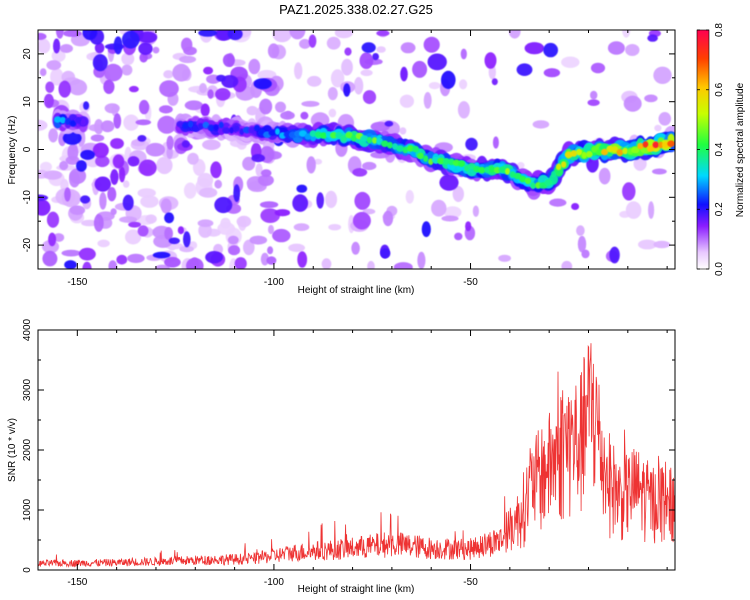 Image resolution: width=750 pixels, height=600 pixels. Describe the element at coordinates (274, 282) in the screenshot. I see `x-tick-label: -100` at that location.